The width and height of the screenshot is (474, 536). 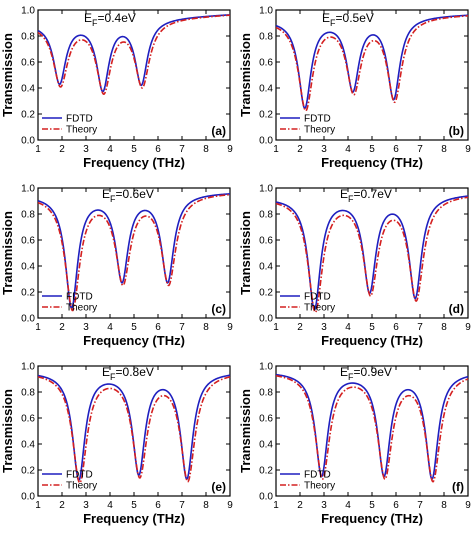 I want to click on panel-tag: (d), so click(x=456, y=309).